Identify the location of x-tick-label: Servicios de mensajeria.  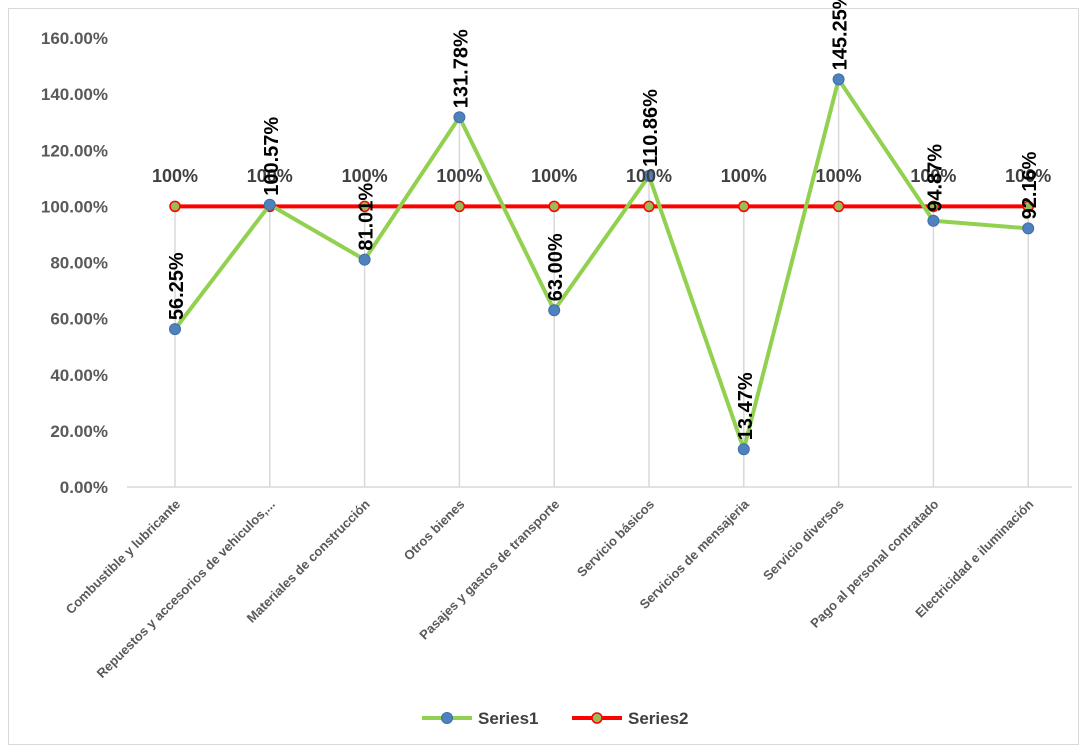
(695, 554).